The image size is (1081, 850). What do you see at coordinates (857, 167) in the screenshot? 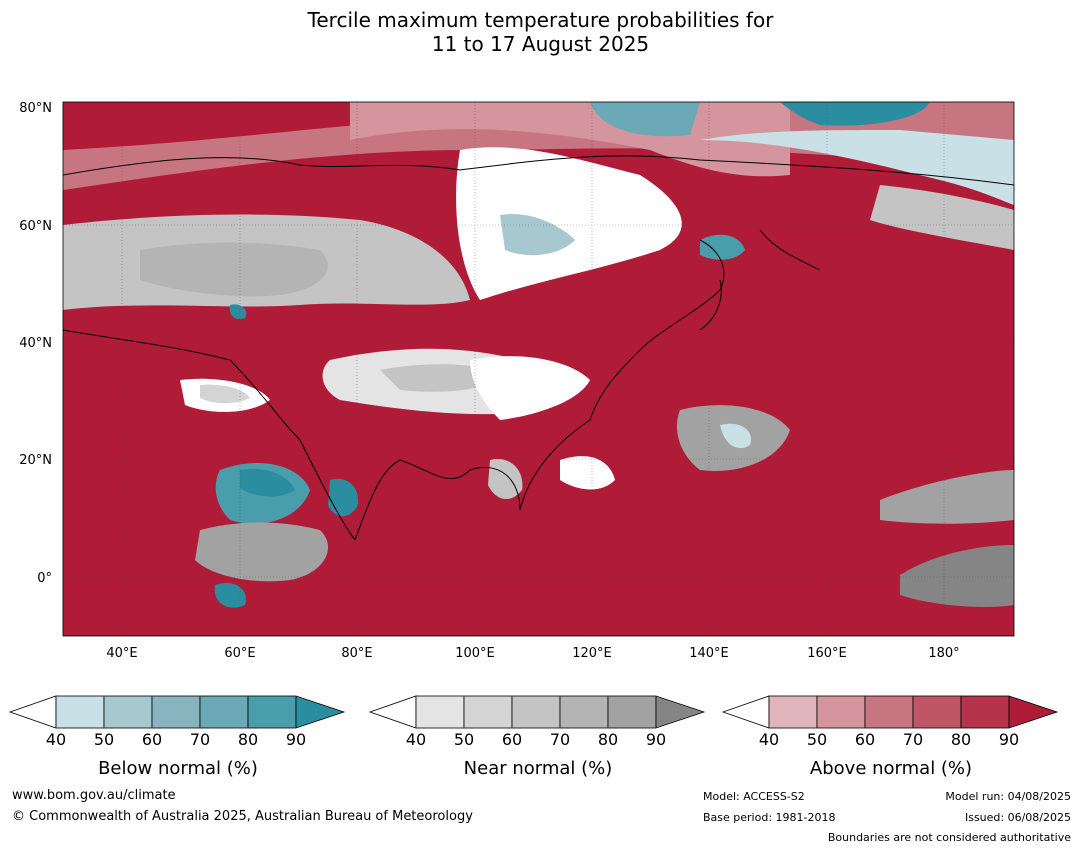
I see `east-siberia-light-blue` at bounding box center [857, 167].